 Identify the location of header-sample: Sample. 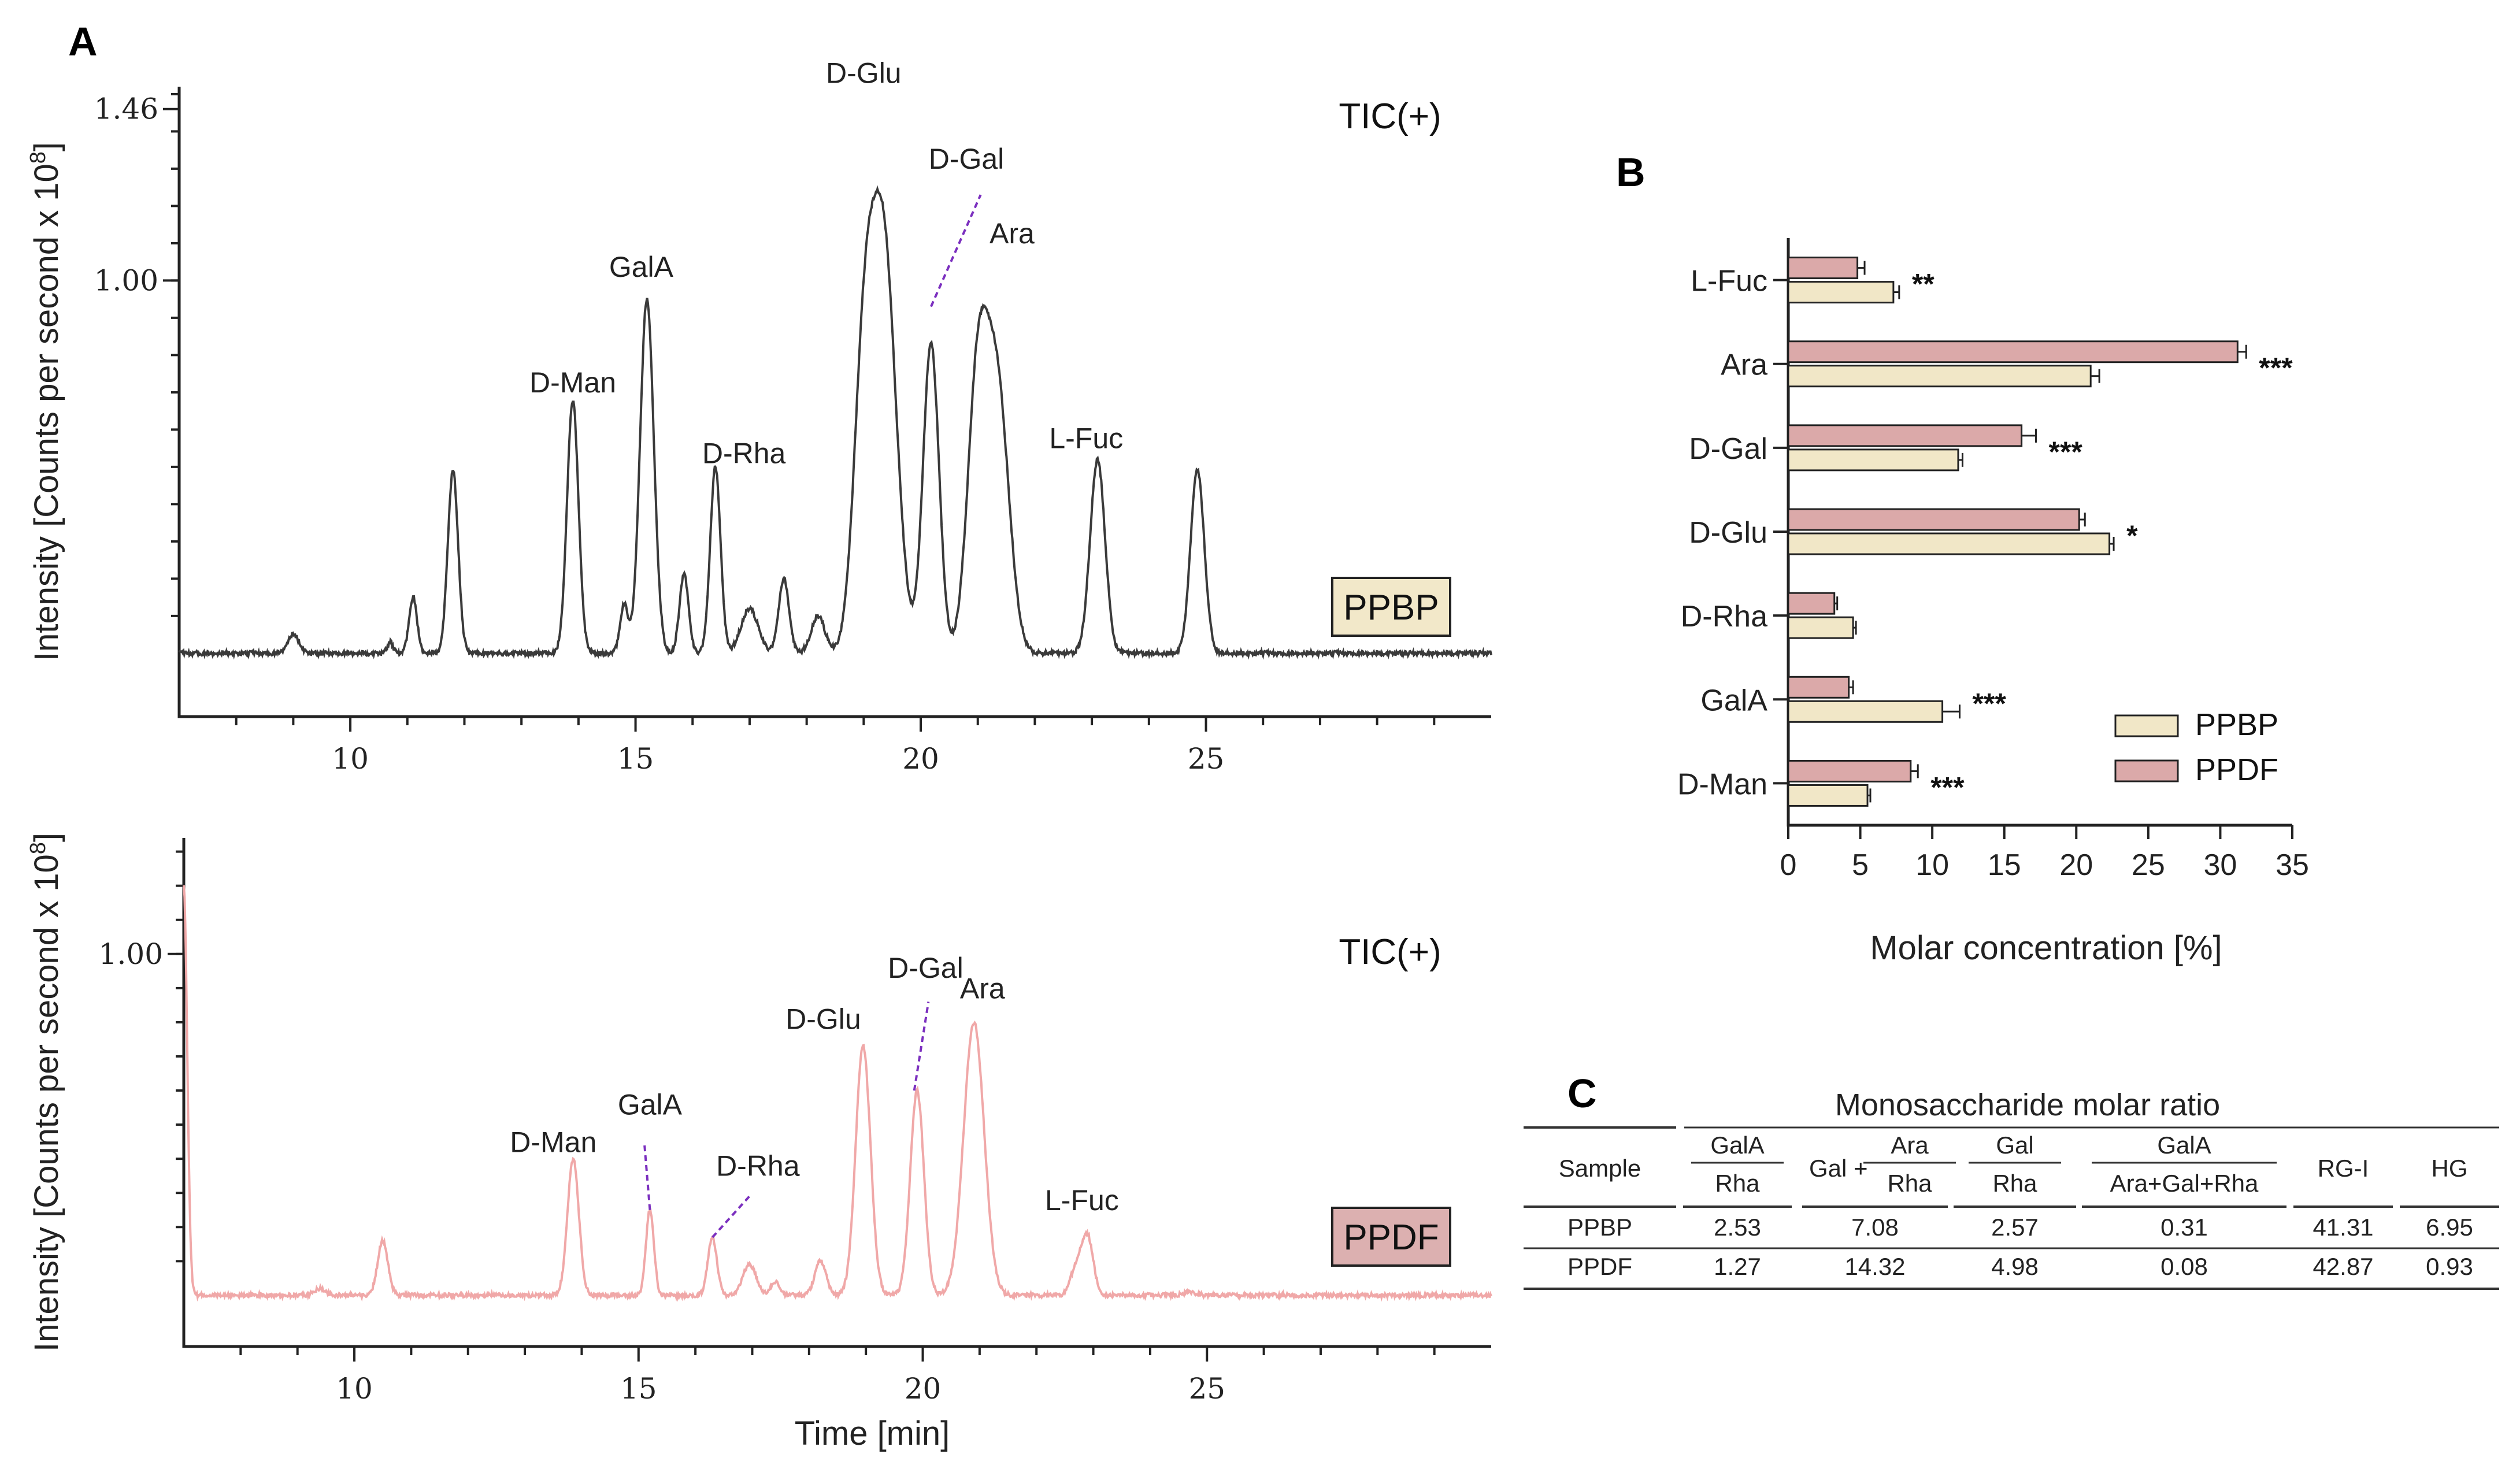
(1600, 1168).